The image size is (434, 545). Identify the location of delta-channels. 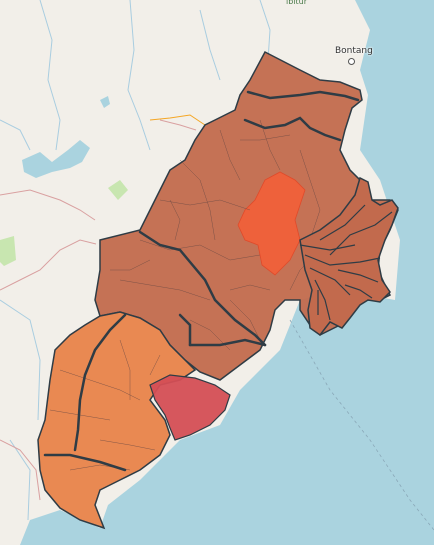
(346, 262).